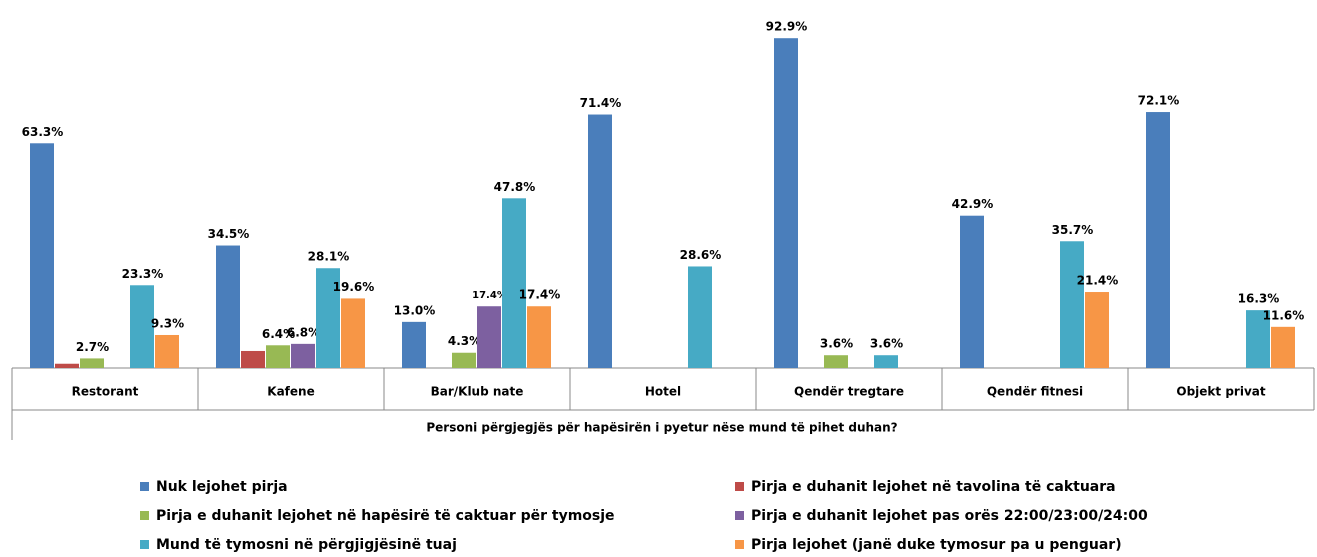 The height and width of the screenshot is (557, 1317). Describe the element at coordinates (477, 392) in the screenshot. I see `x-tick-label: Bar/Klub nate` at that location.